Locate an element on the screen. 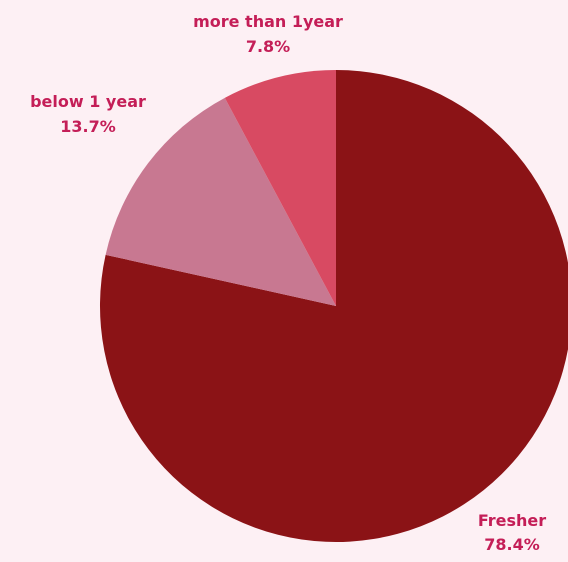 This screenshot has width=568, height=562. slice-value-label-fresher: 78.4% is located at coordinates (512, 544).